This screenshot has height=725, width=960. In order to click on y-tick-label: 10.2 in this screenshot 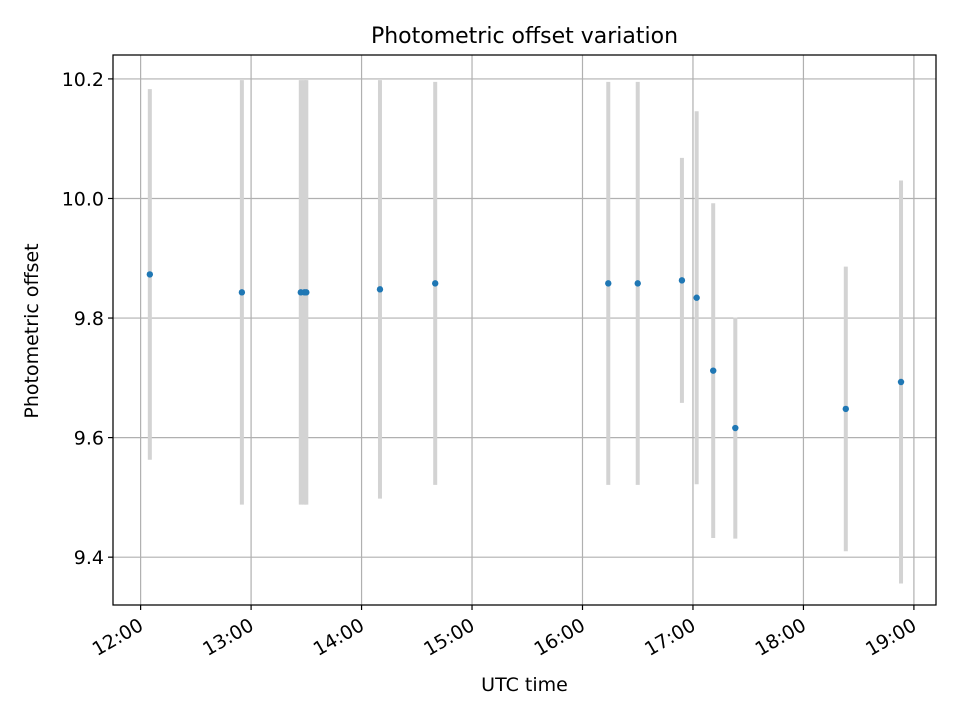, I will do `click(83, 80)`.